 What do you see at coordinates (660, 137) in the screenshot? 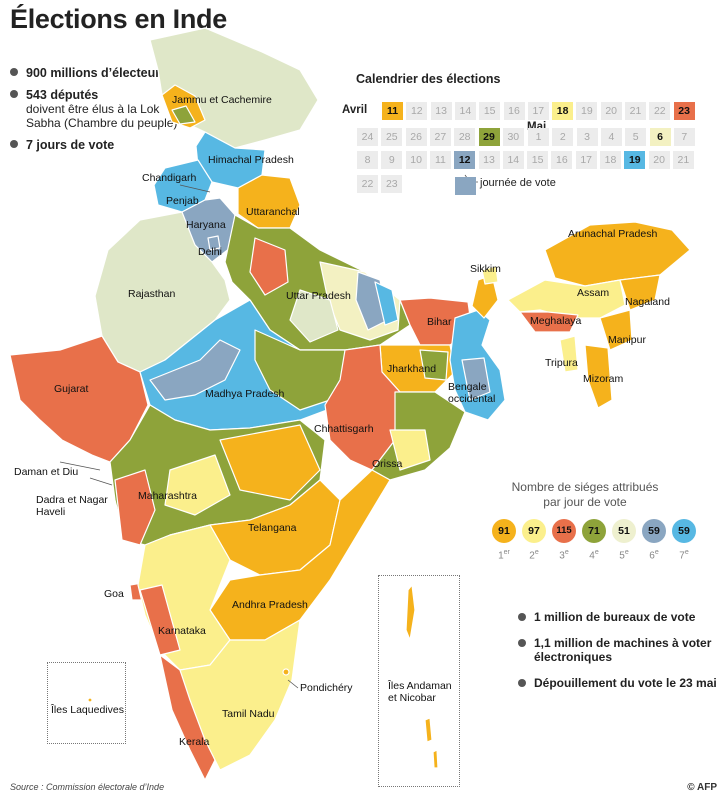
I see `calendar-day-may-6: 6` at bounding box center [660, 137].